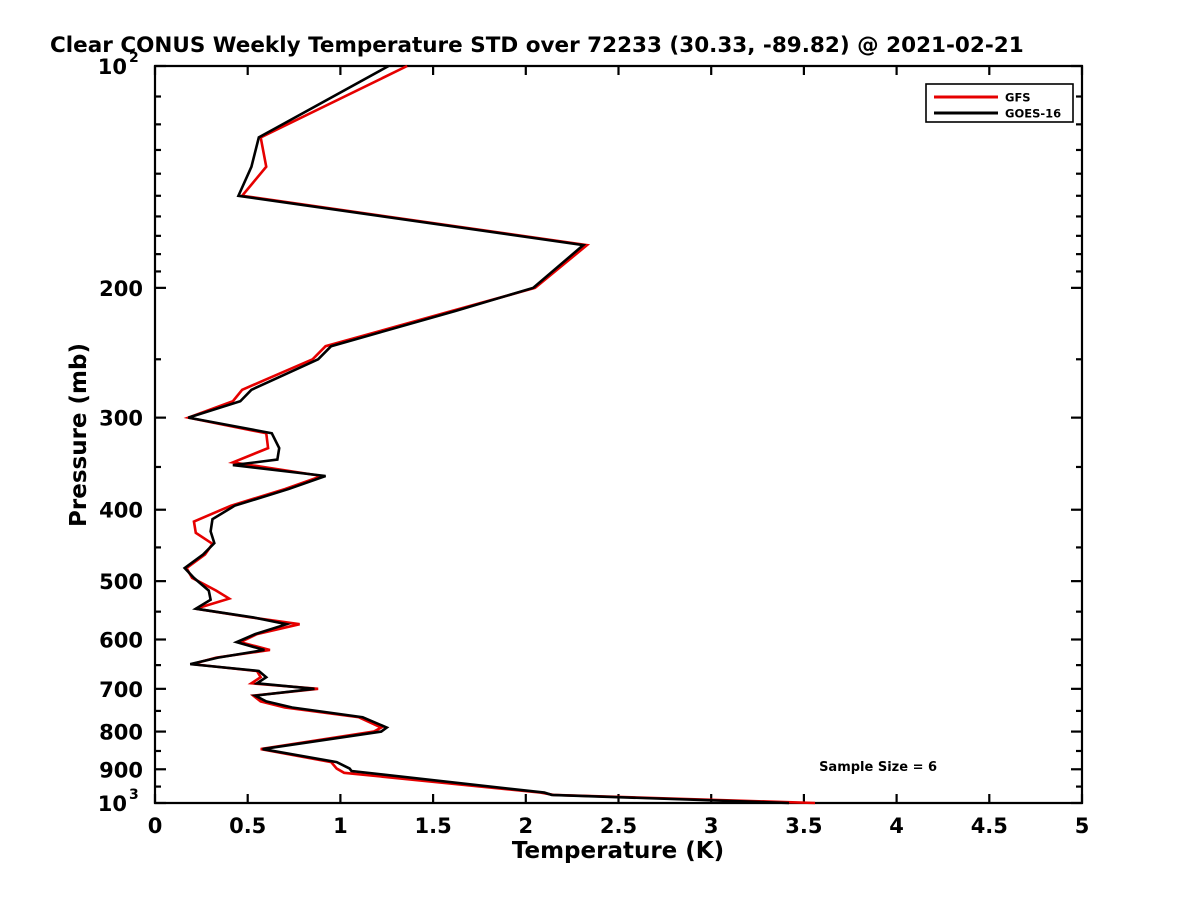 The image size is (1200, 900). What do you see at coordinates (711, 826) in the screenshot?
I see `x-tick-label: 3` at bounding box center [711, 826].